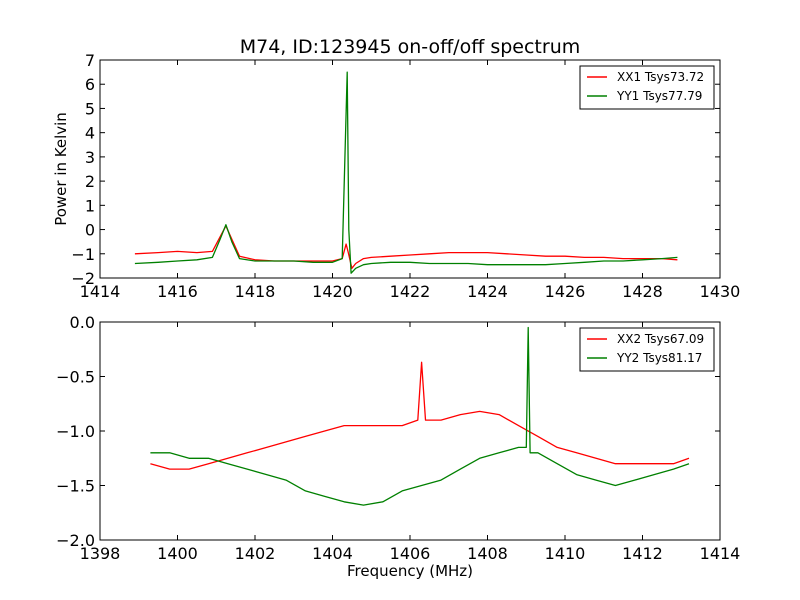  What do you see at coordinates (177, 553) in the screenshot?
I see `bottom-plot-x-tick-label: 1400` at bounding box center [177, 553].